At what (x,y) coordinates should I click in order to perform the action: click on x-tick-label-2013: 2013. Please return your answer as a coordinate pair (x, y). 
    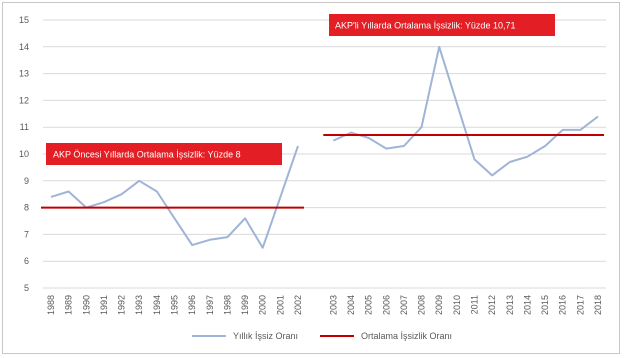
    Looking at the image, I should click on (510, 305).